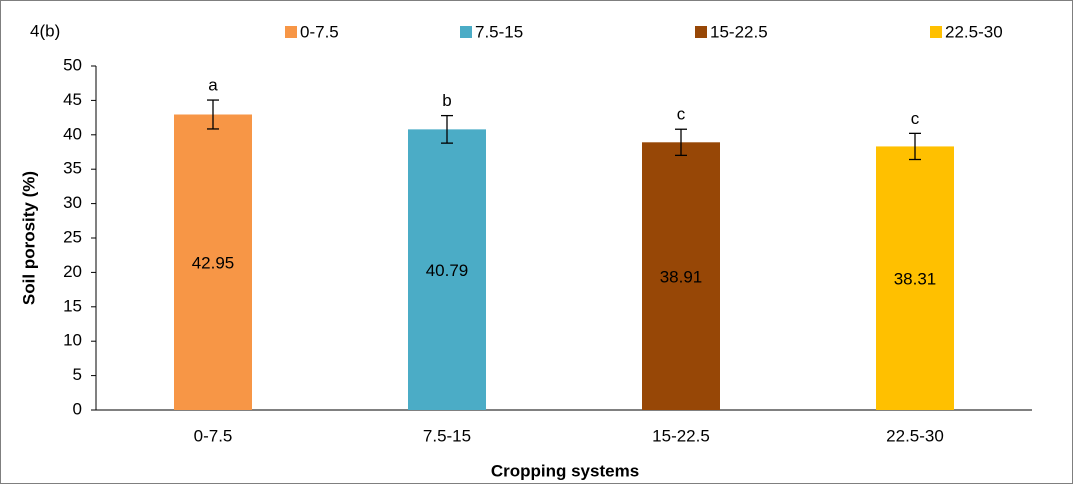 This screenshot has height=484, width=1073. I want to click on data-label: 38.31, so click(915, 279).